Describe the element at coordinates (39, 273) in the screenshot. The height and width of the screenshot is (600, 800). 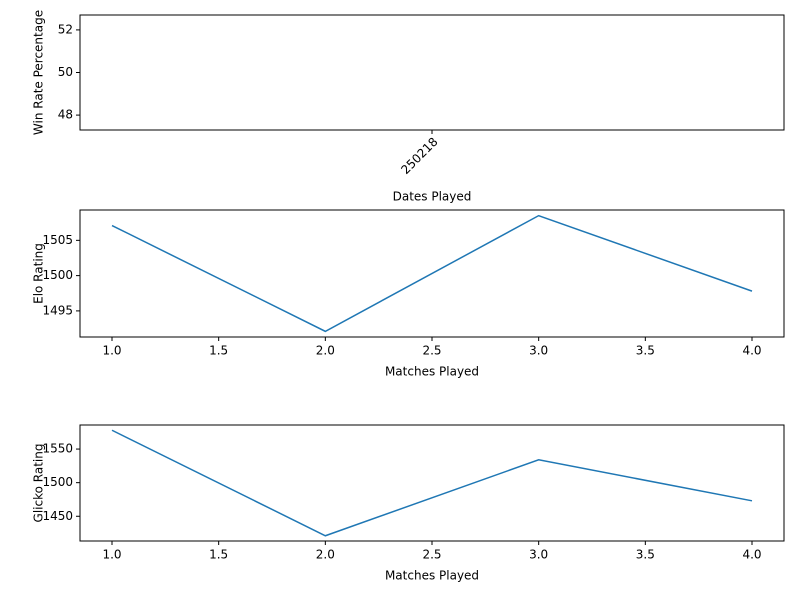
I see `y-axis-label: Elo Rating` at that location.